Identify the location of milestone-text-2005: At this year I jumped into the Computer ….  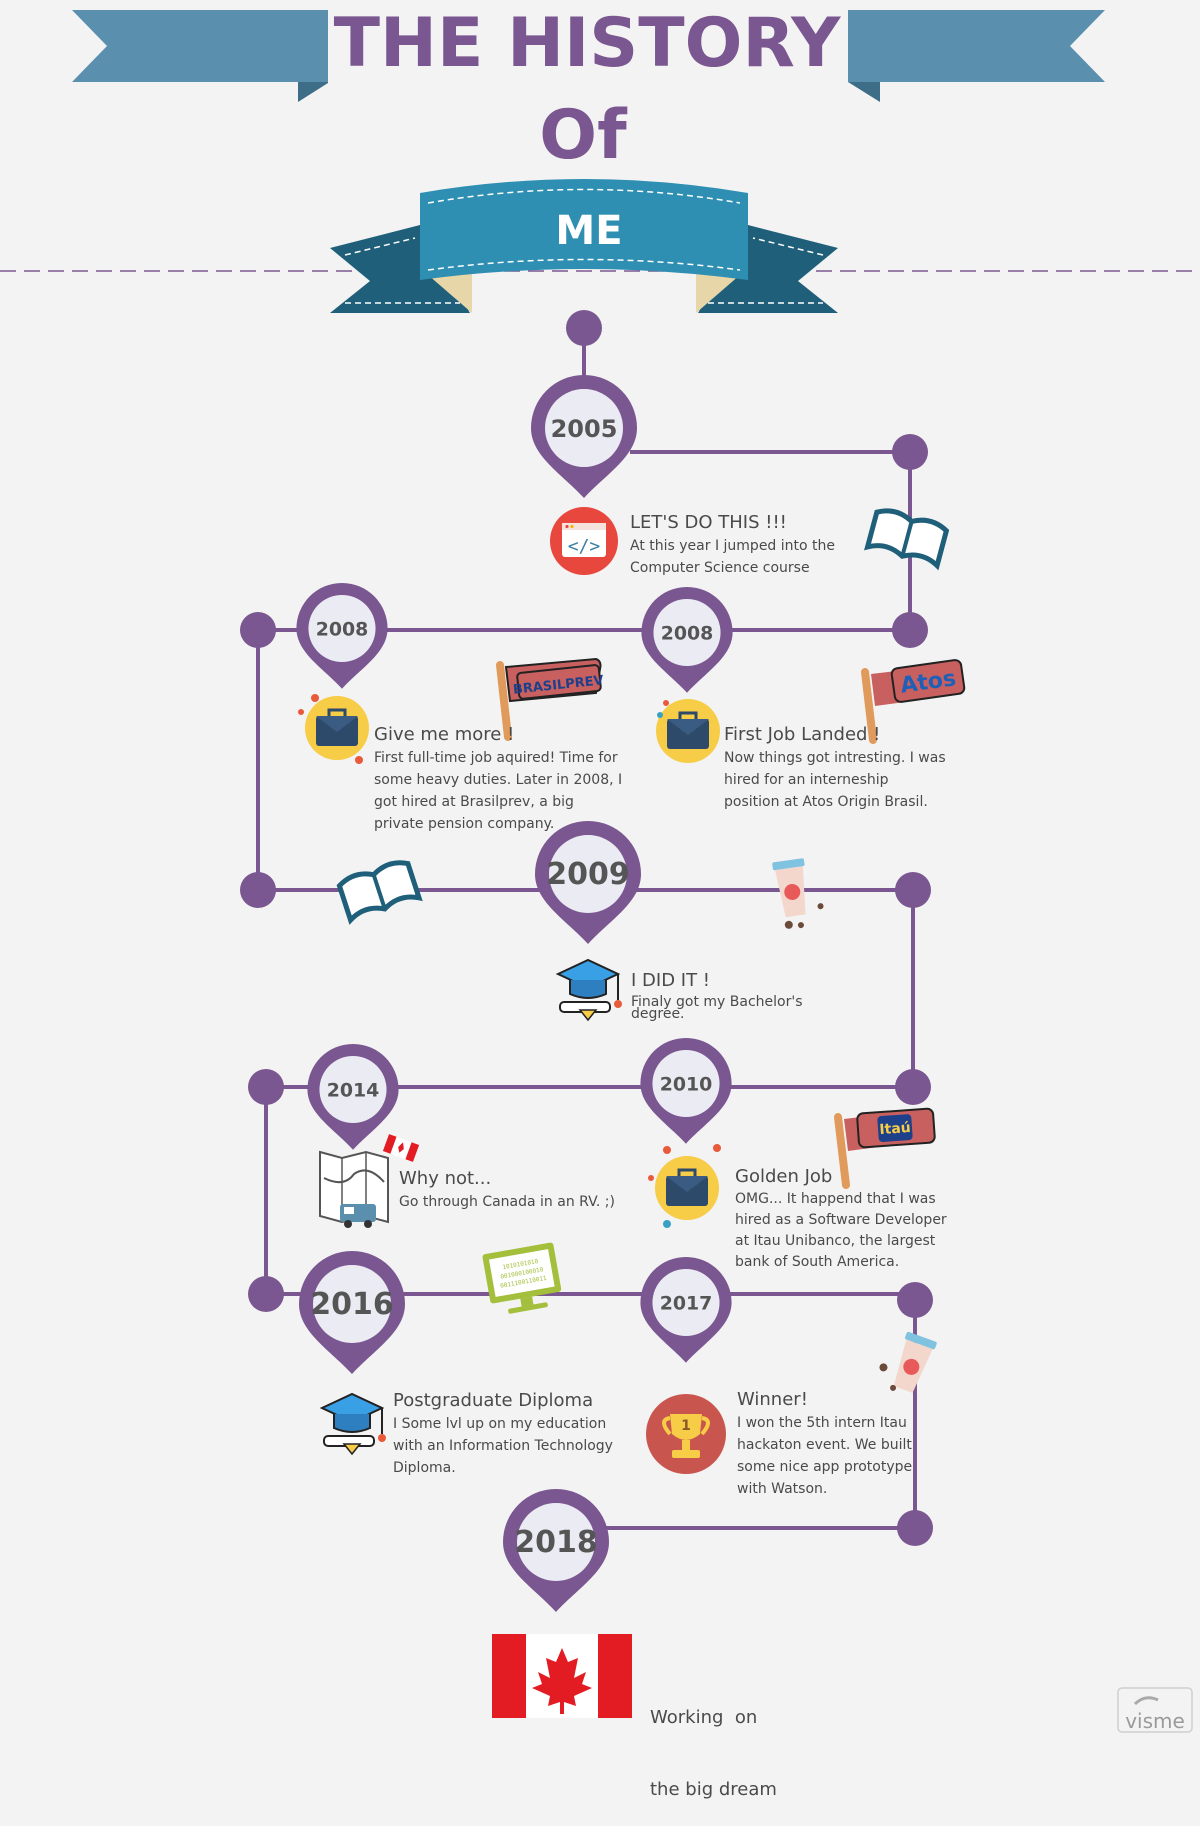
(732, 557).